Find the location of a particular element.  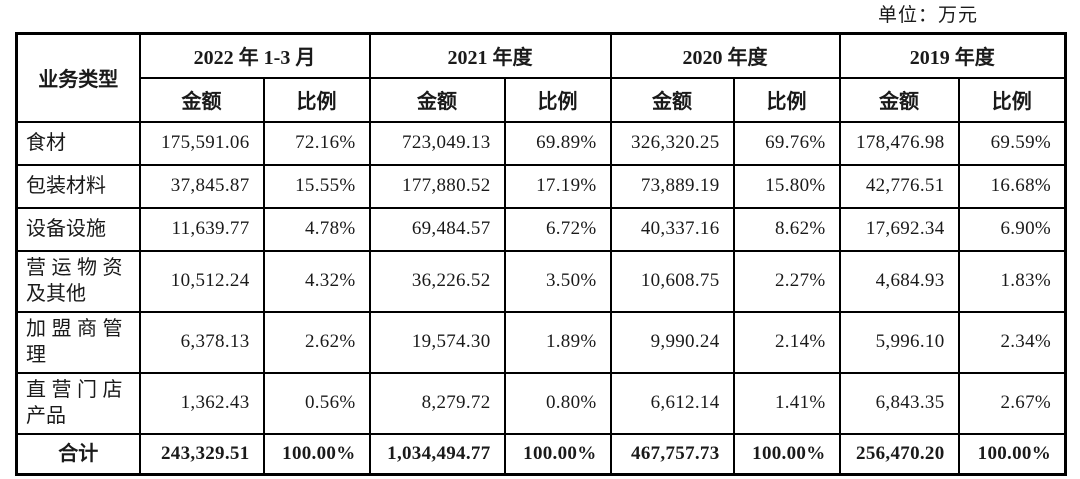

amount-cell: 17,692.34 is located at coordinates (899, 229).